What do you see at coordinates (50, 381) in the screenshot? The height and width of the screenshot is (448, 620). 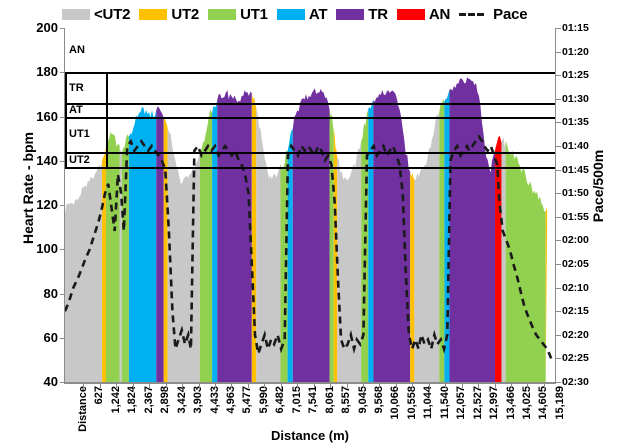 I see `y-axis-left-tick-label: 40` at bounding box center [50, 381].